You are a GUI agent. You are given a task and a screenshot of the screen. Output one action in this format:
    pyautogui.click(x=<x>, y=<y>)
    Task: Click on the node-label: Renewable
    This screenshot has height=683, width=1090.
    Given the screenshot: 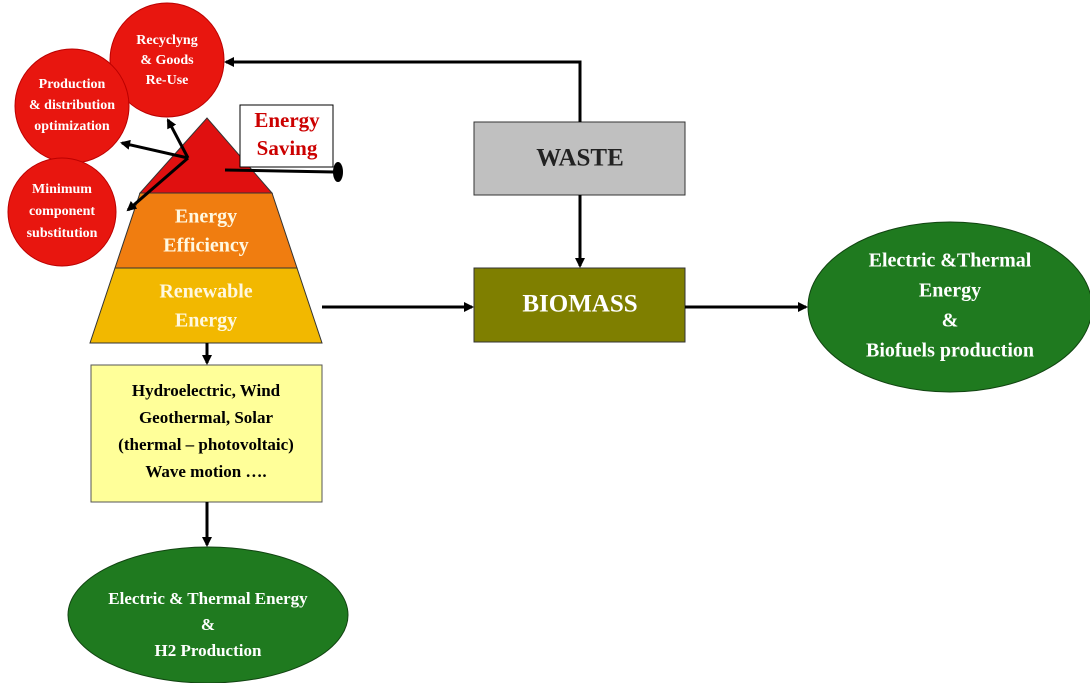 What is the action you would take?
    pyautogui.click(x=205, y=292)
    